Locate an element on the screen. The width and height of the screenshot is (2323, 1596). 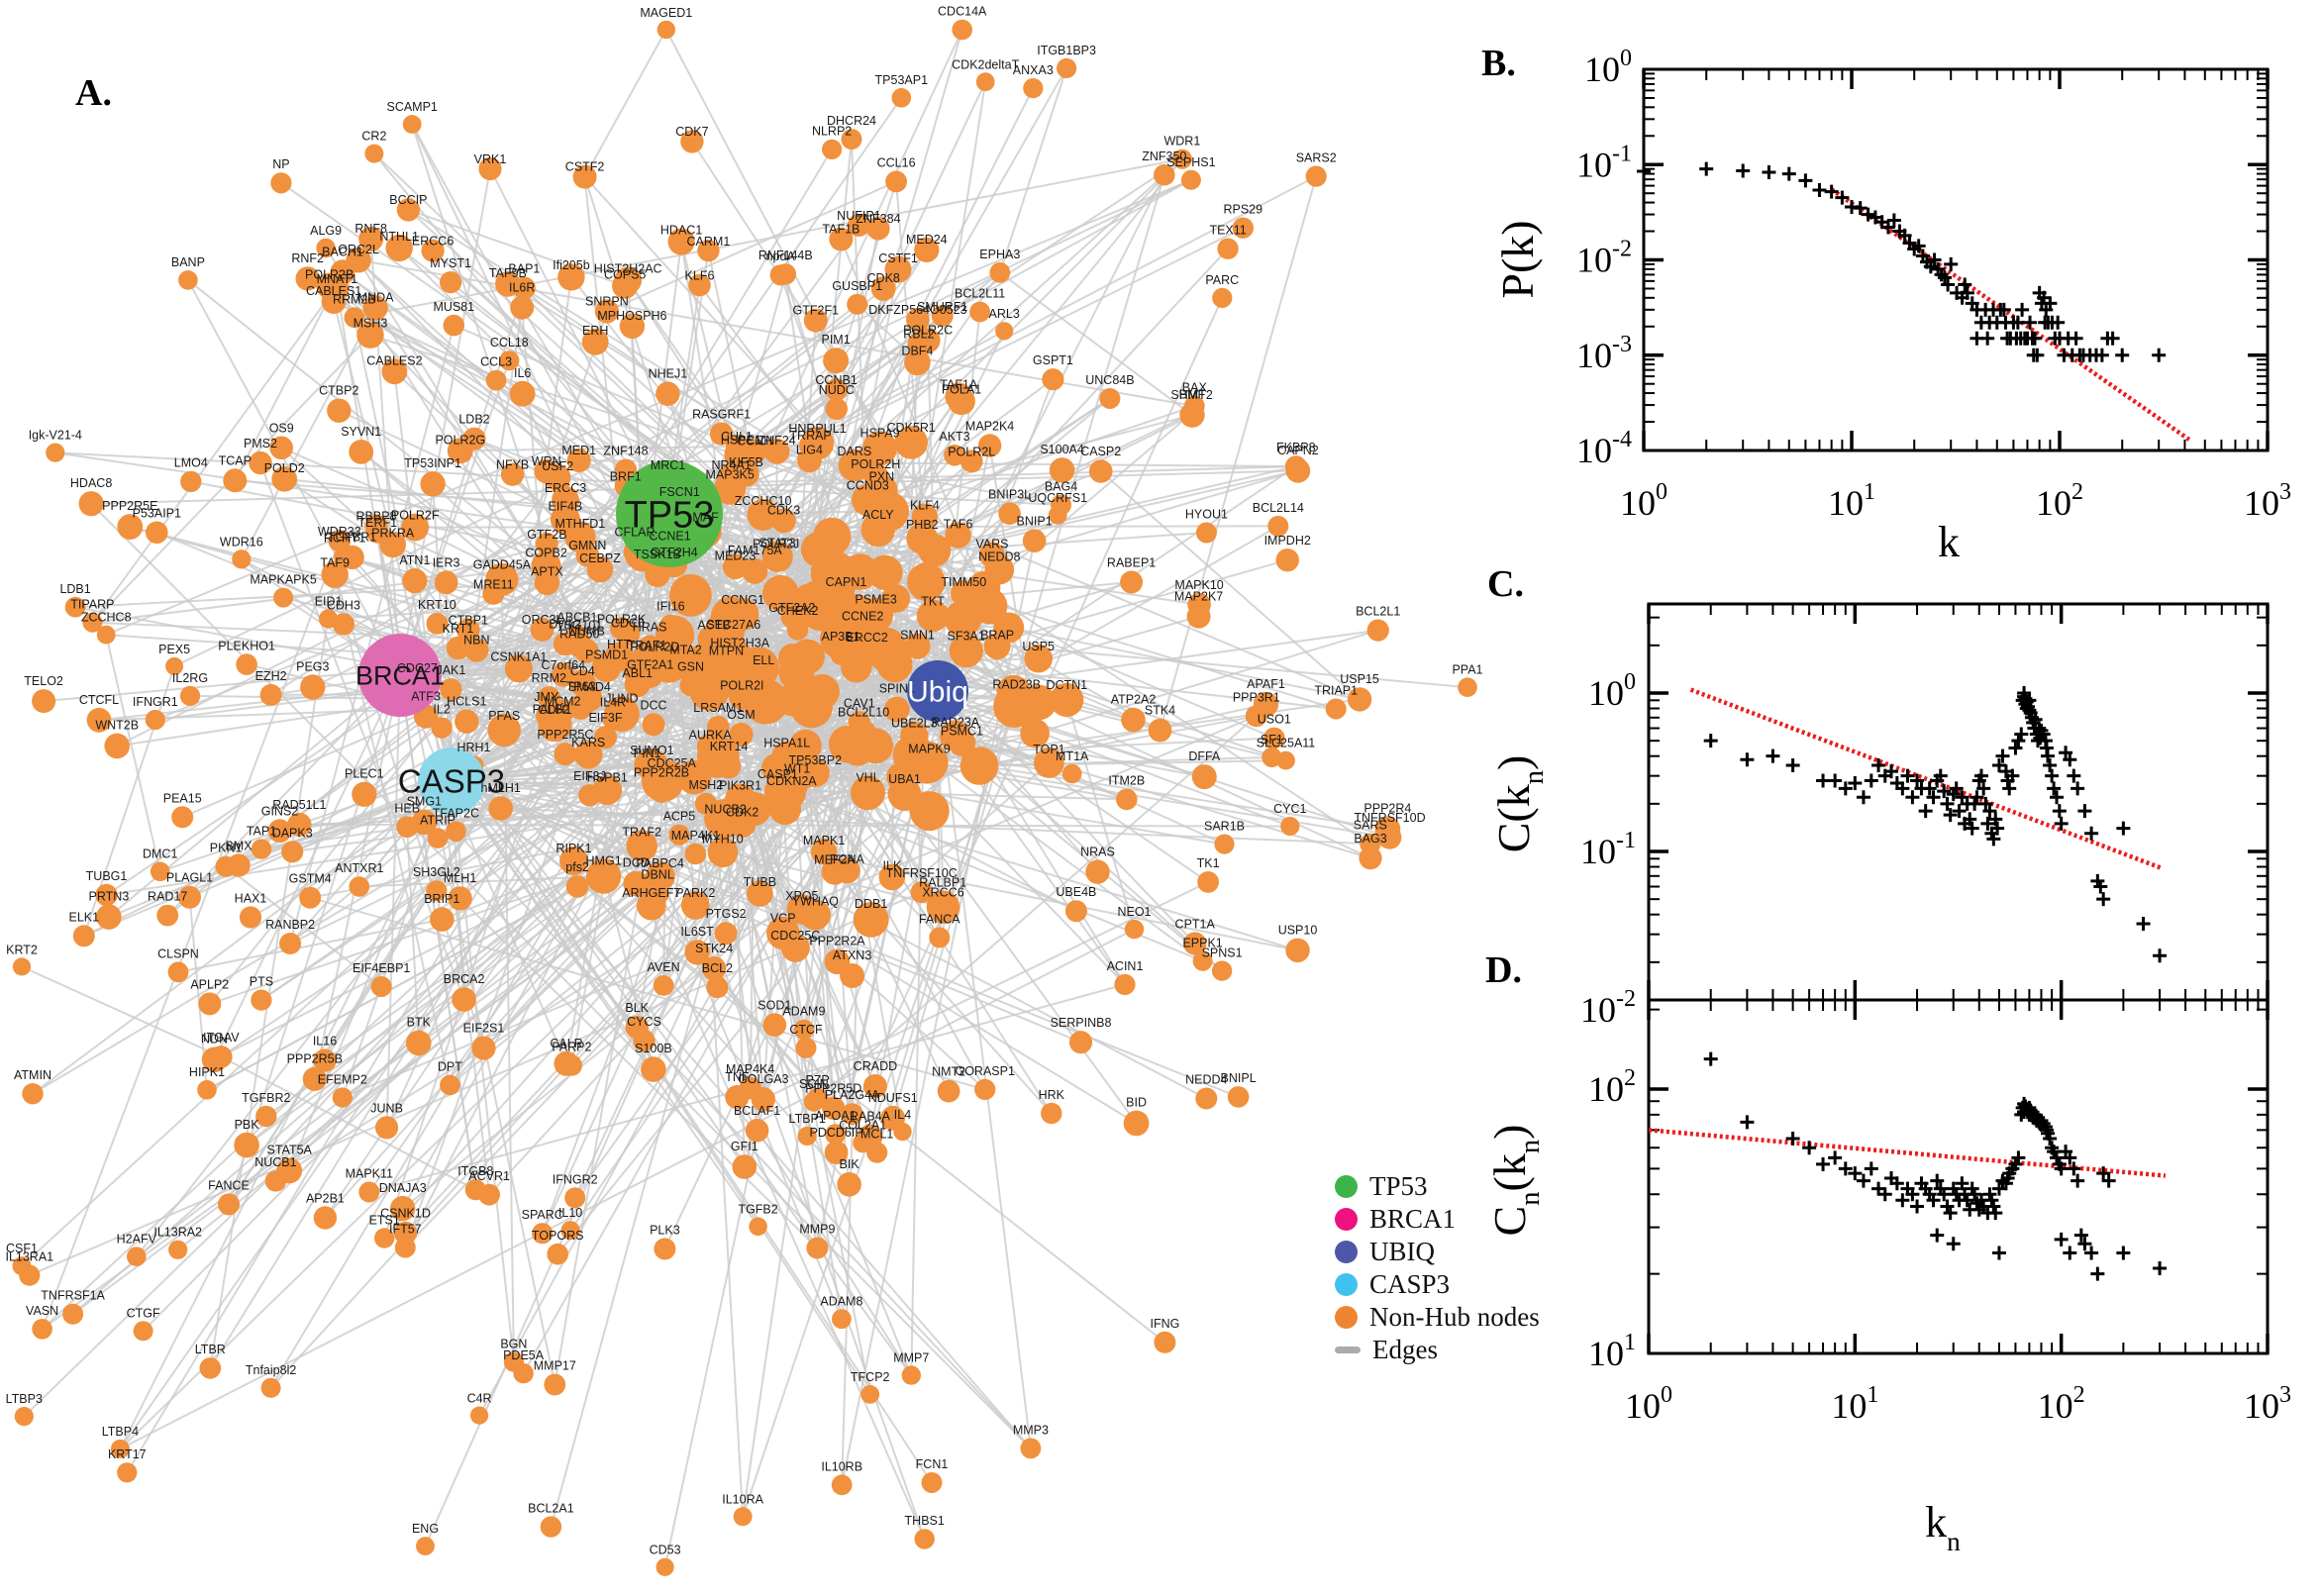
node-label: DCD is located at coordinates (636, 863).